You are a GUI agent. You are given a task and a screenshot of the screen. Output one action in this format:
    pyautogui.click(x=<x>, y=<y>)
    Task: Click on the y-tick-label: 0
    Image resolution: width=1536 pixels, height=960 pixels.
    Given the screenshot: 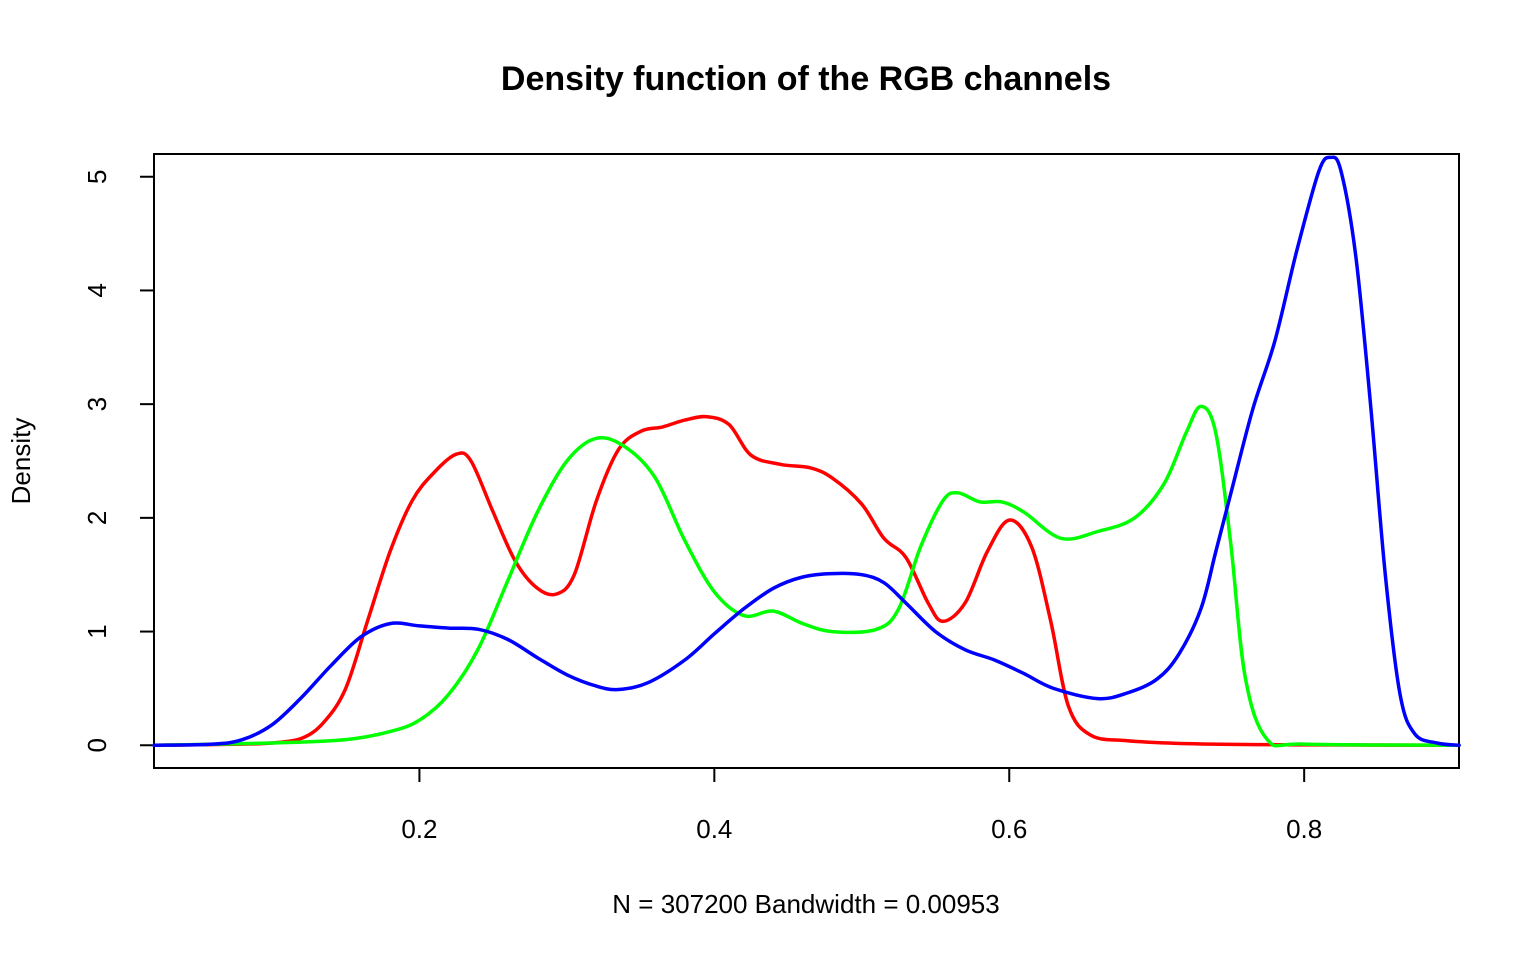 What is the action you would take?
    pyautogui.click(x=97, y=745)
    